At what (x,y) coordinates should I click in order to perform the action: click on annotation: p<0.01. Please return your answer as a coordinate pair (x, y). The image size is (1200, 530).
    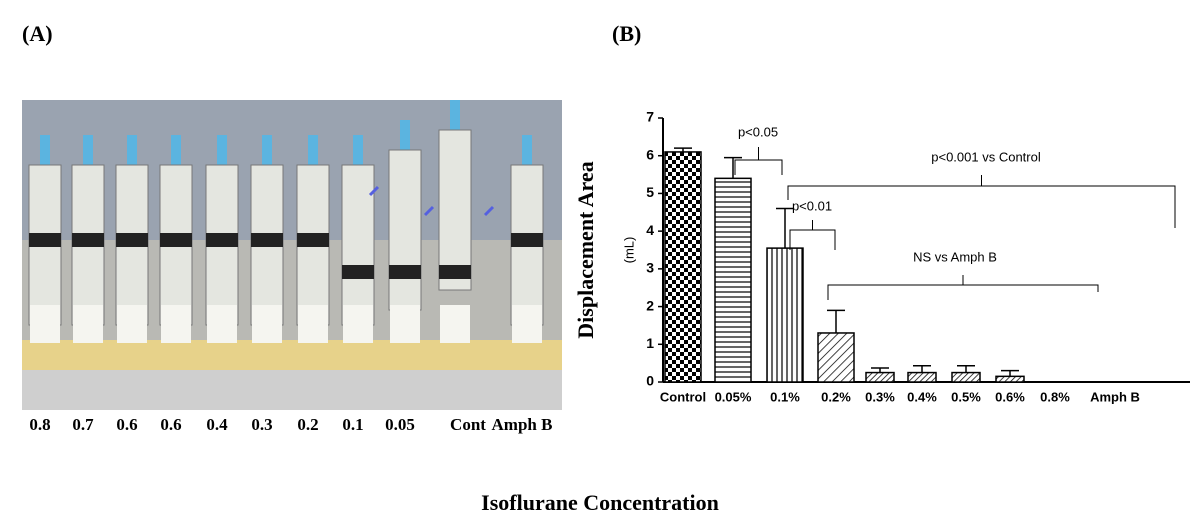
    Looking at the image, I should click on (812, 205).